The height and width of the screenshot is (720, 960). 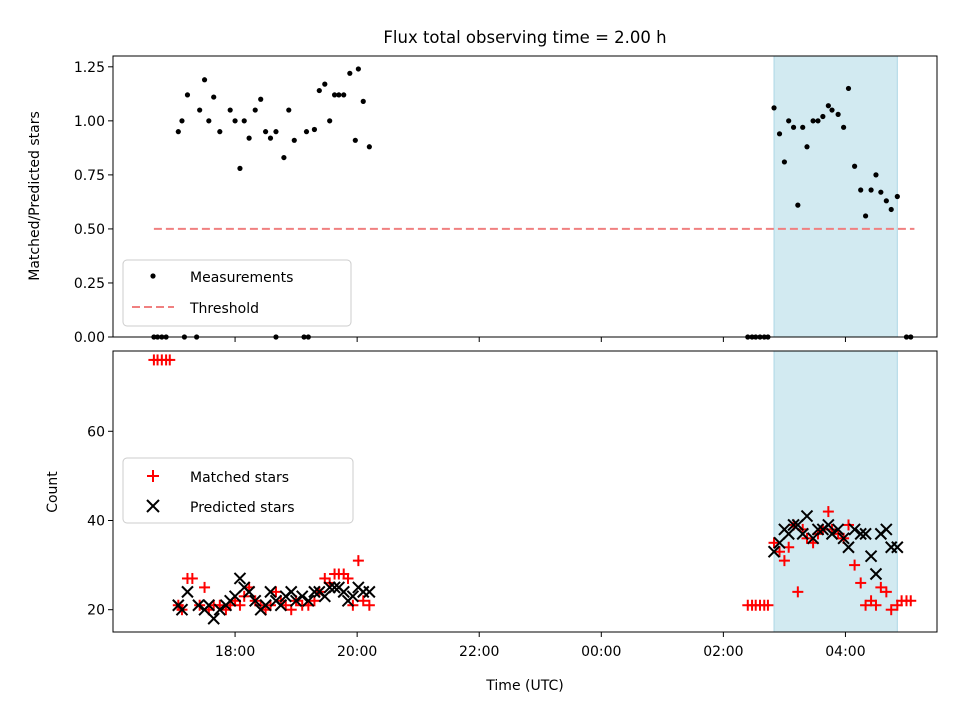 I want to click on top-shaded-interval, so click(x=835, y=196).